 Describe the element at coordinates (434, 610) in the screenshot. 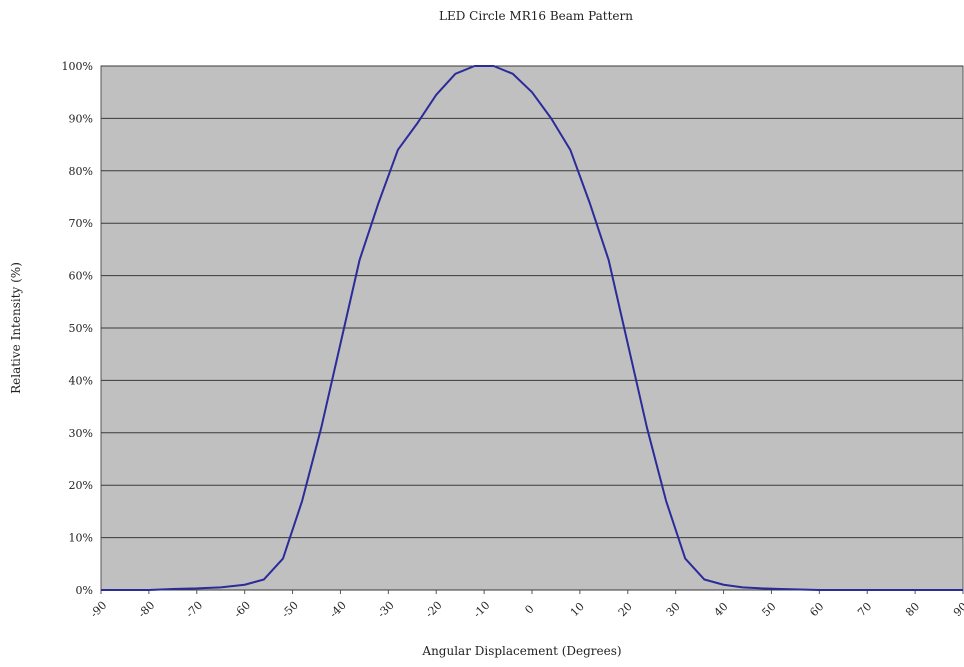

I see `x-tick-label: -20` at that location.